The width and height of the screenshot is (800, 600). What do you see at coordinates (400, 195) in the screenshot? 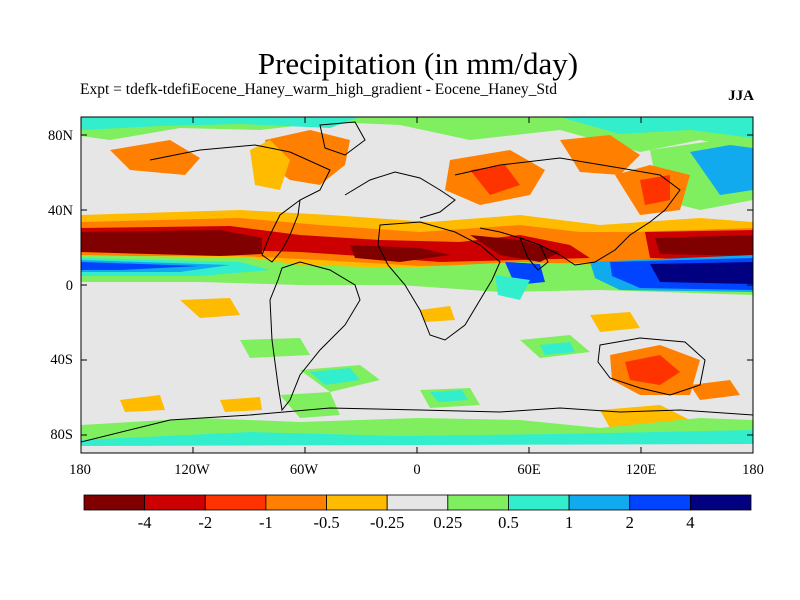
I see `coast-europe` at bounding box center [400, 195].